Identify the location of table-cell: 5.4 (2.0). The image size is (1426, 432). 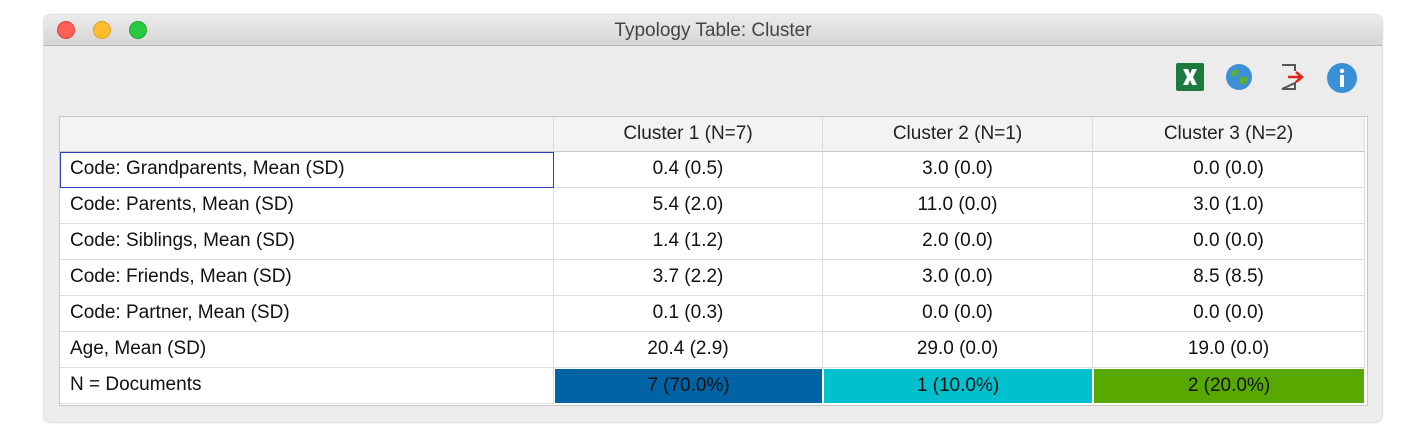
(688, 206).